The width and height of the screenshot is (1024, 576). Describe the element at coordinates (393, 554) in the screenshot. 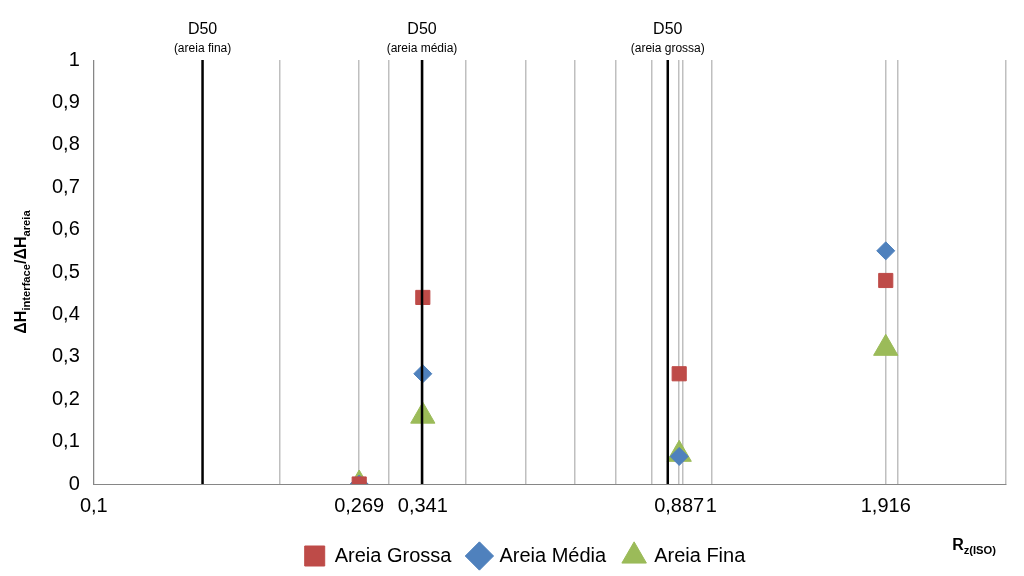

I see `legend-label: Areia Grossa` at that location.